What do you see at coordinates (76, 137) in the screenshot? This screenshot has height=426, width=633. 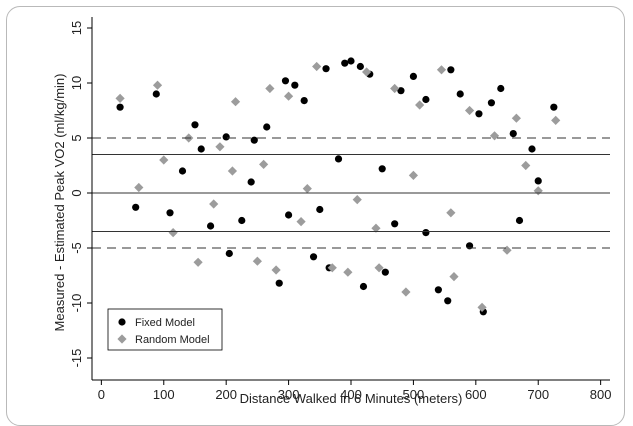 I see `y-tick-label: 5` at bounding box center [76, 137].